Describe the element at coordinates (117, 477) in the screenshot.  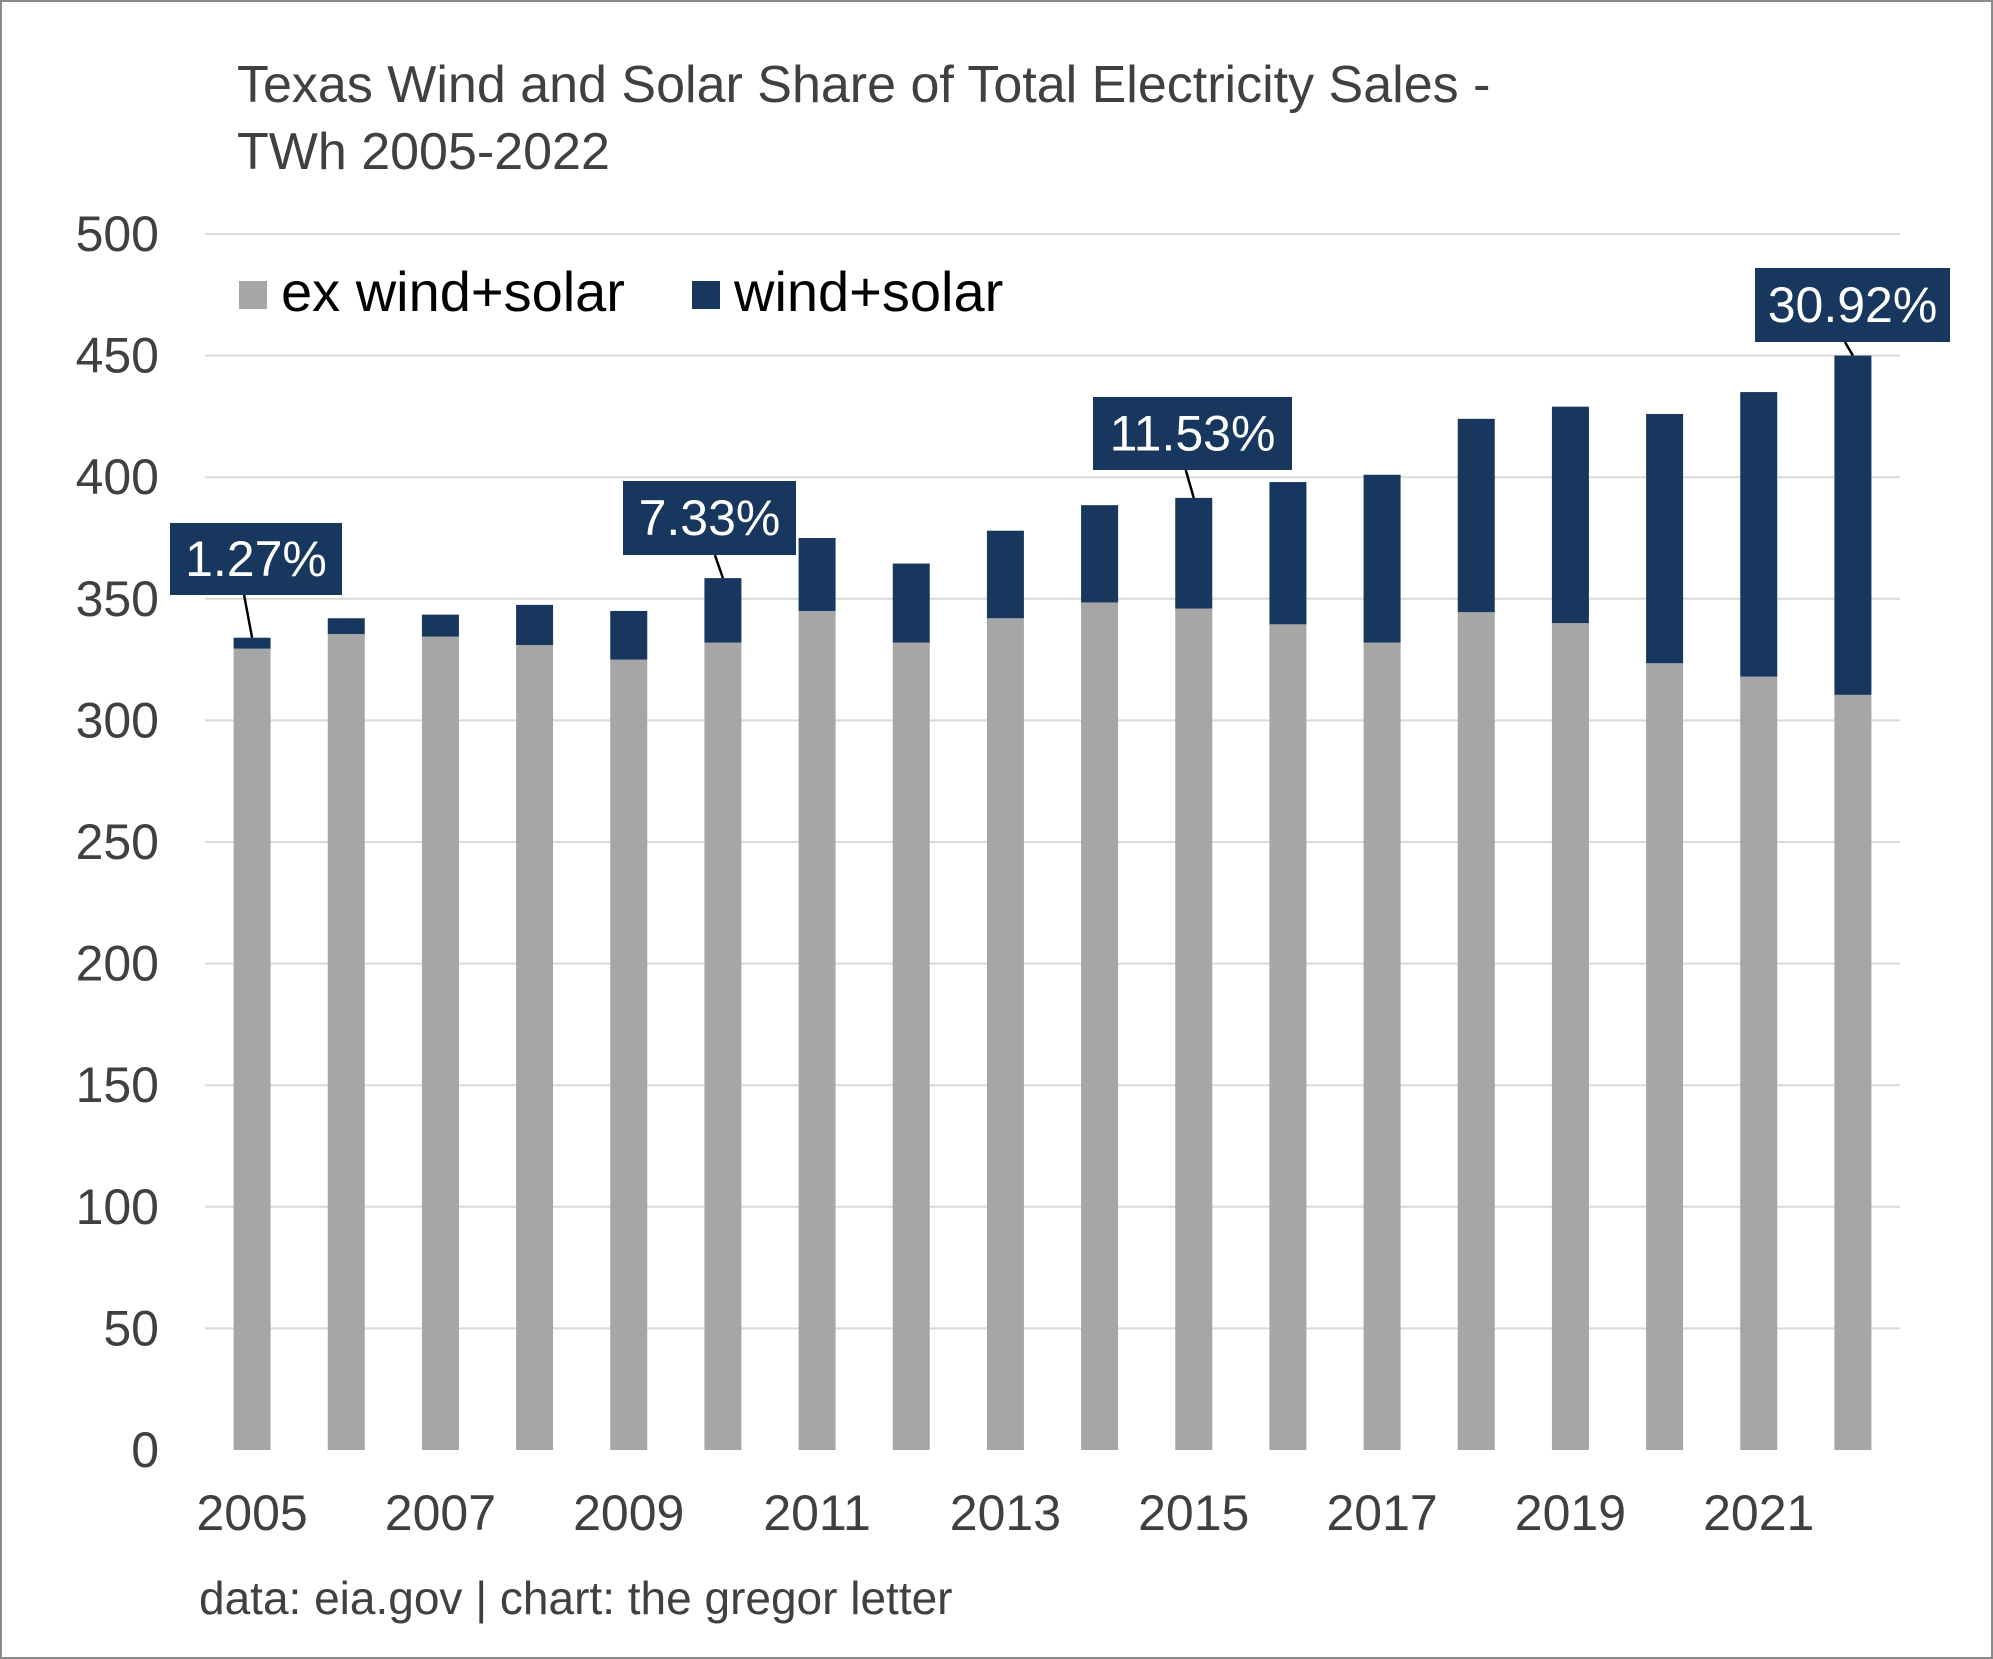
I see `y-tick-label: 400` at that location.